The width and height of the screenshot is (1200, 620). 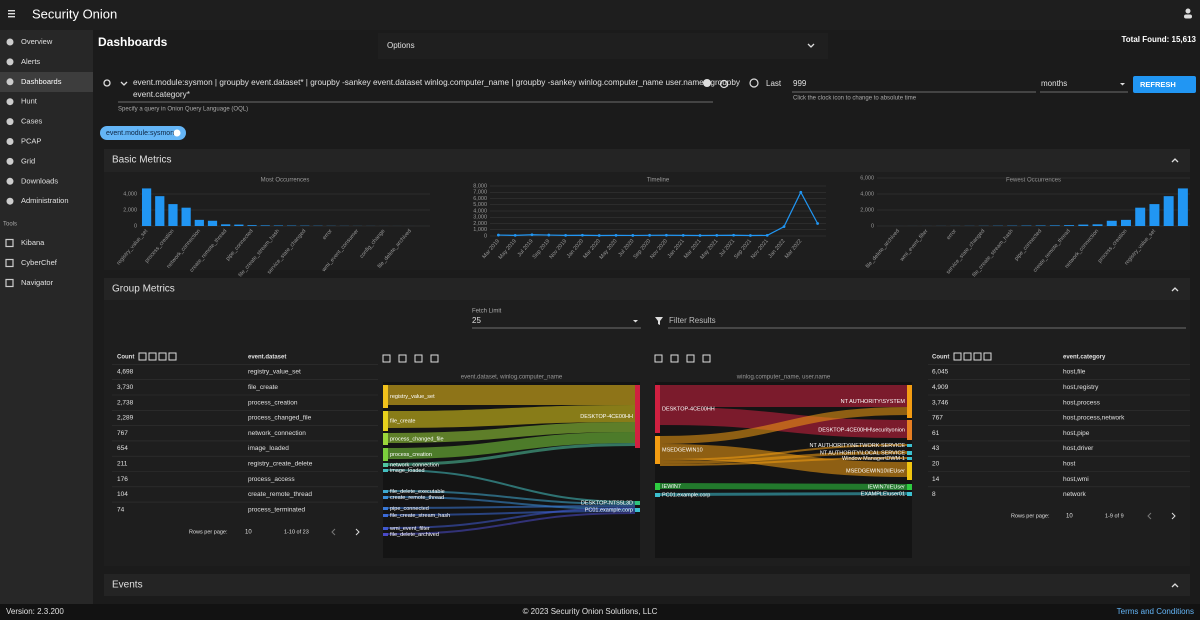 I want to click on column-header: event.dataset, so click(x=267, y=358).